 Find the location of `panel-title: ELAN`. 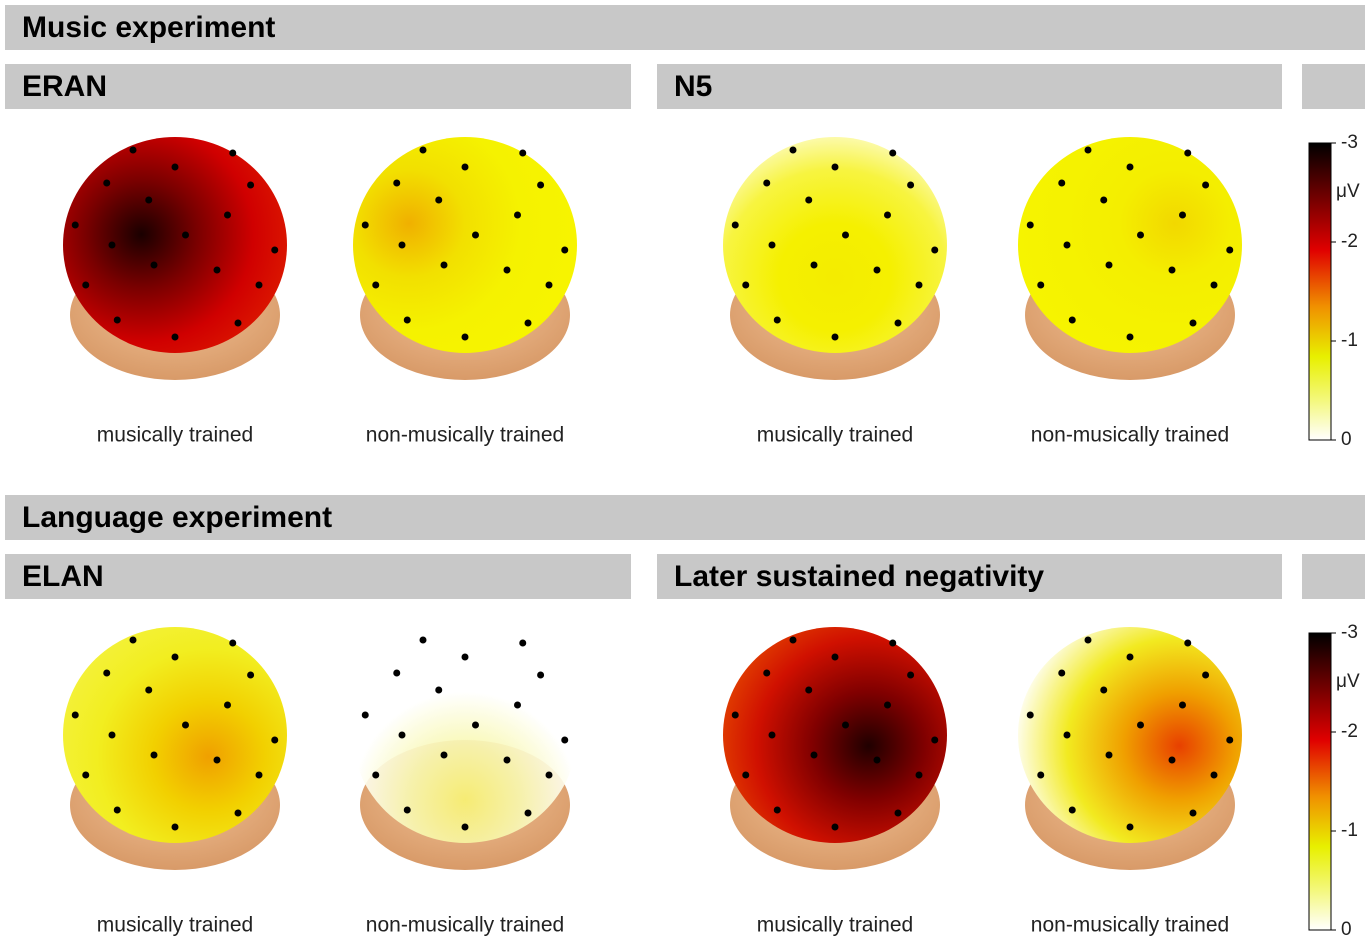

panel-title: ELAN is located at coordinates (63, 576).